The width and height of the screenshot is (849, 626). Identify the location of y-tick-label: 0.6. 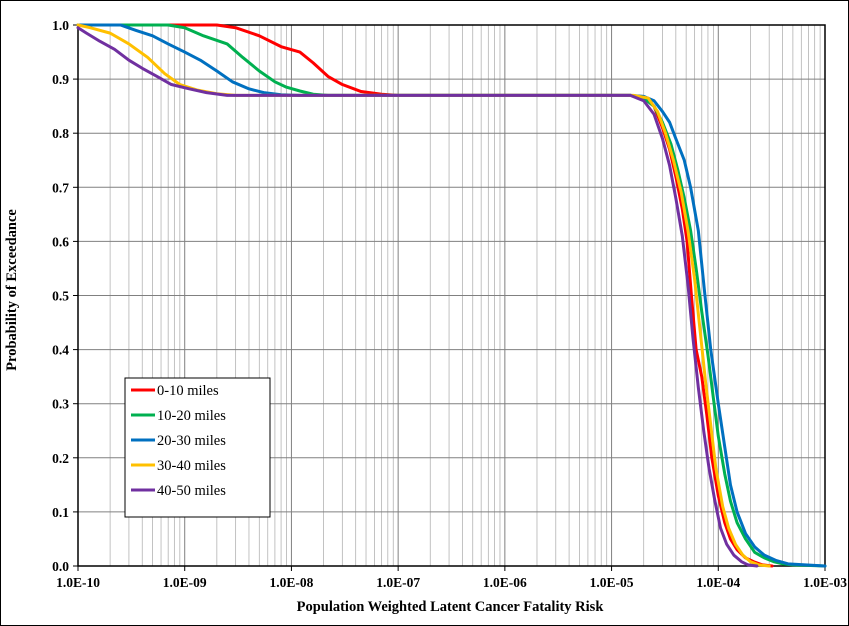
(60, 241).